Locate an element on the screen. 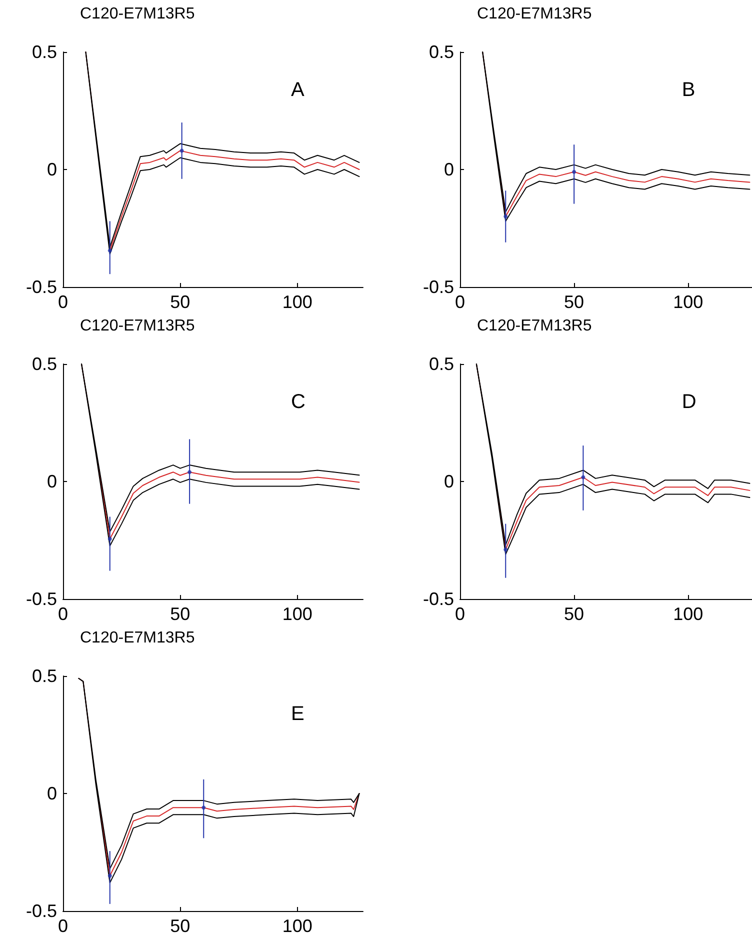  annotation: B is located at coordinates (689, 90).